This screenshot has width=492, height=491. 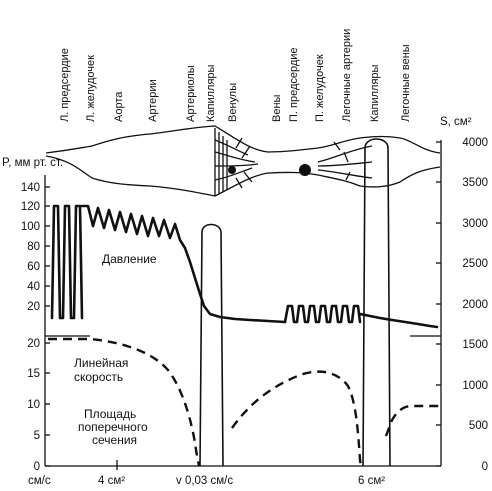 I want to click on pressure-aorta-oscillation, so click(x=183, y=264).